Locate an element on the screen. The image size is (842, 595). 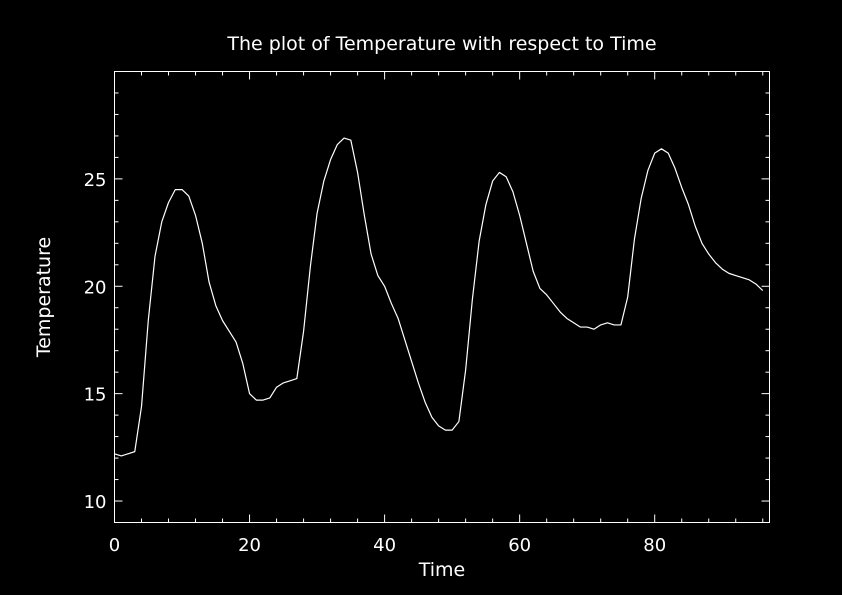
x-tick-label: 60 is located at coordinates (519, 545).